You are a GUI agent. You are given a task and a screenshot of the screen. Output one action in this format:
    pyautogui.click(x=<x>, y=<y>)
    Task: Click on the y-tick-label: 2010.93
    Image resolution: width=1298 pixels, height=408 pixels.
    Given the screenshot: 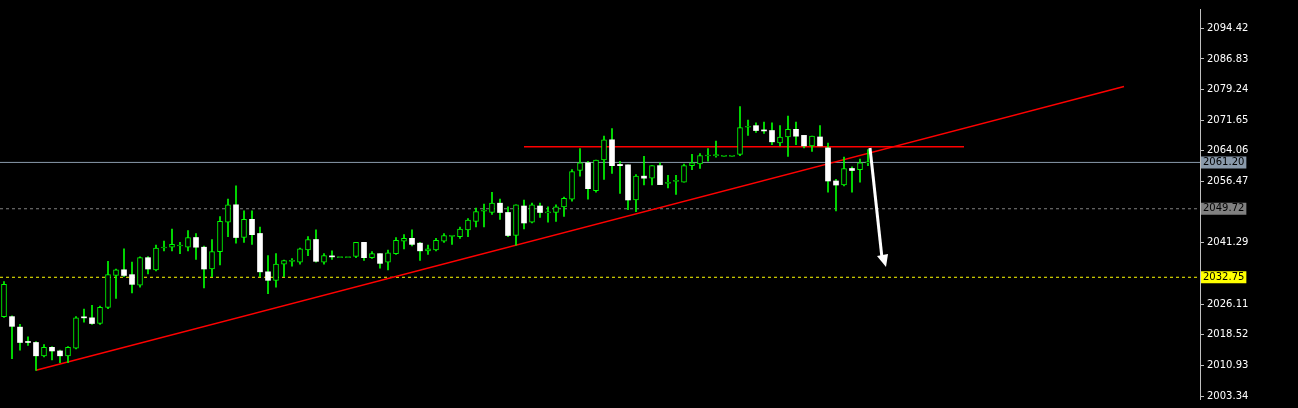 What is the action you would take?
    pyautogui.click(x=1228, y=364)
    